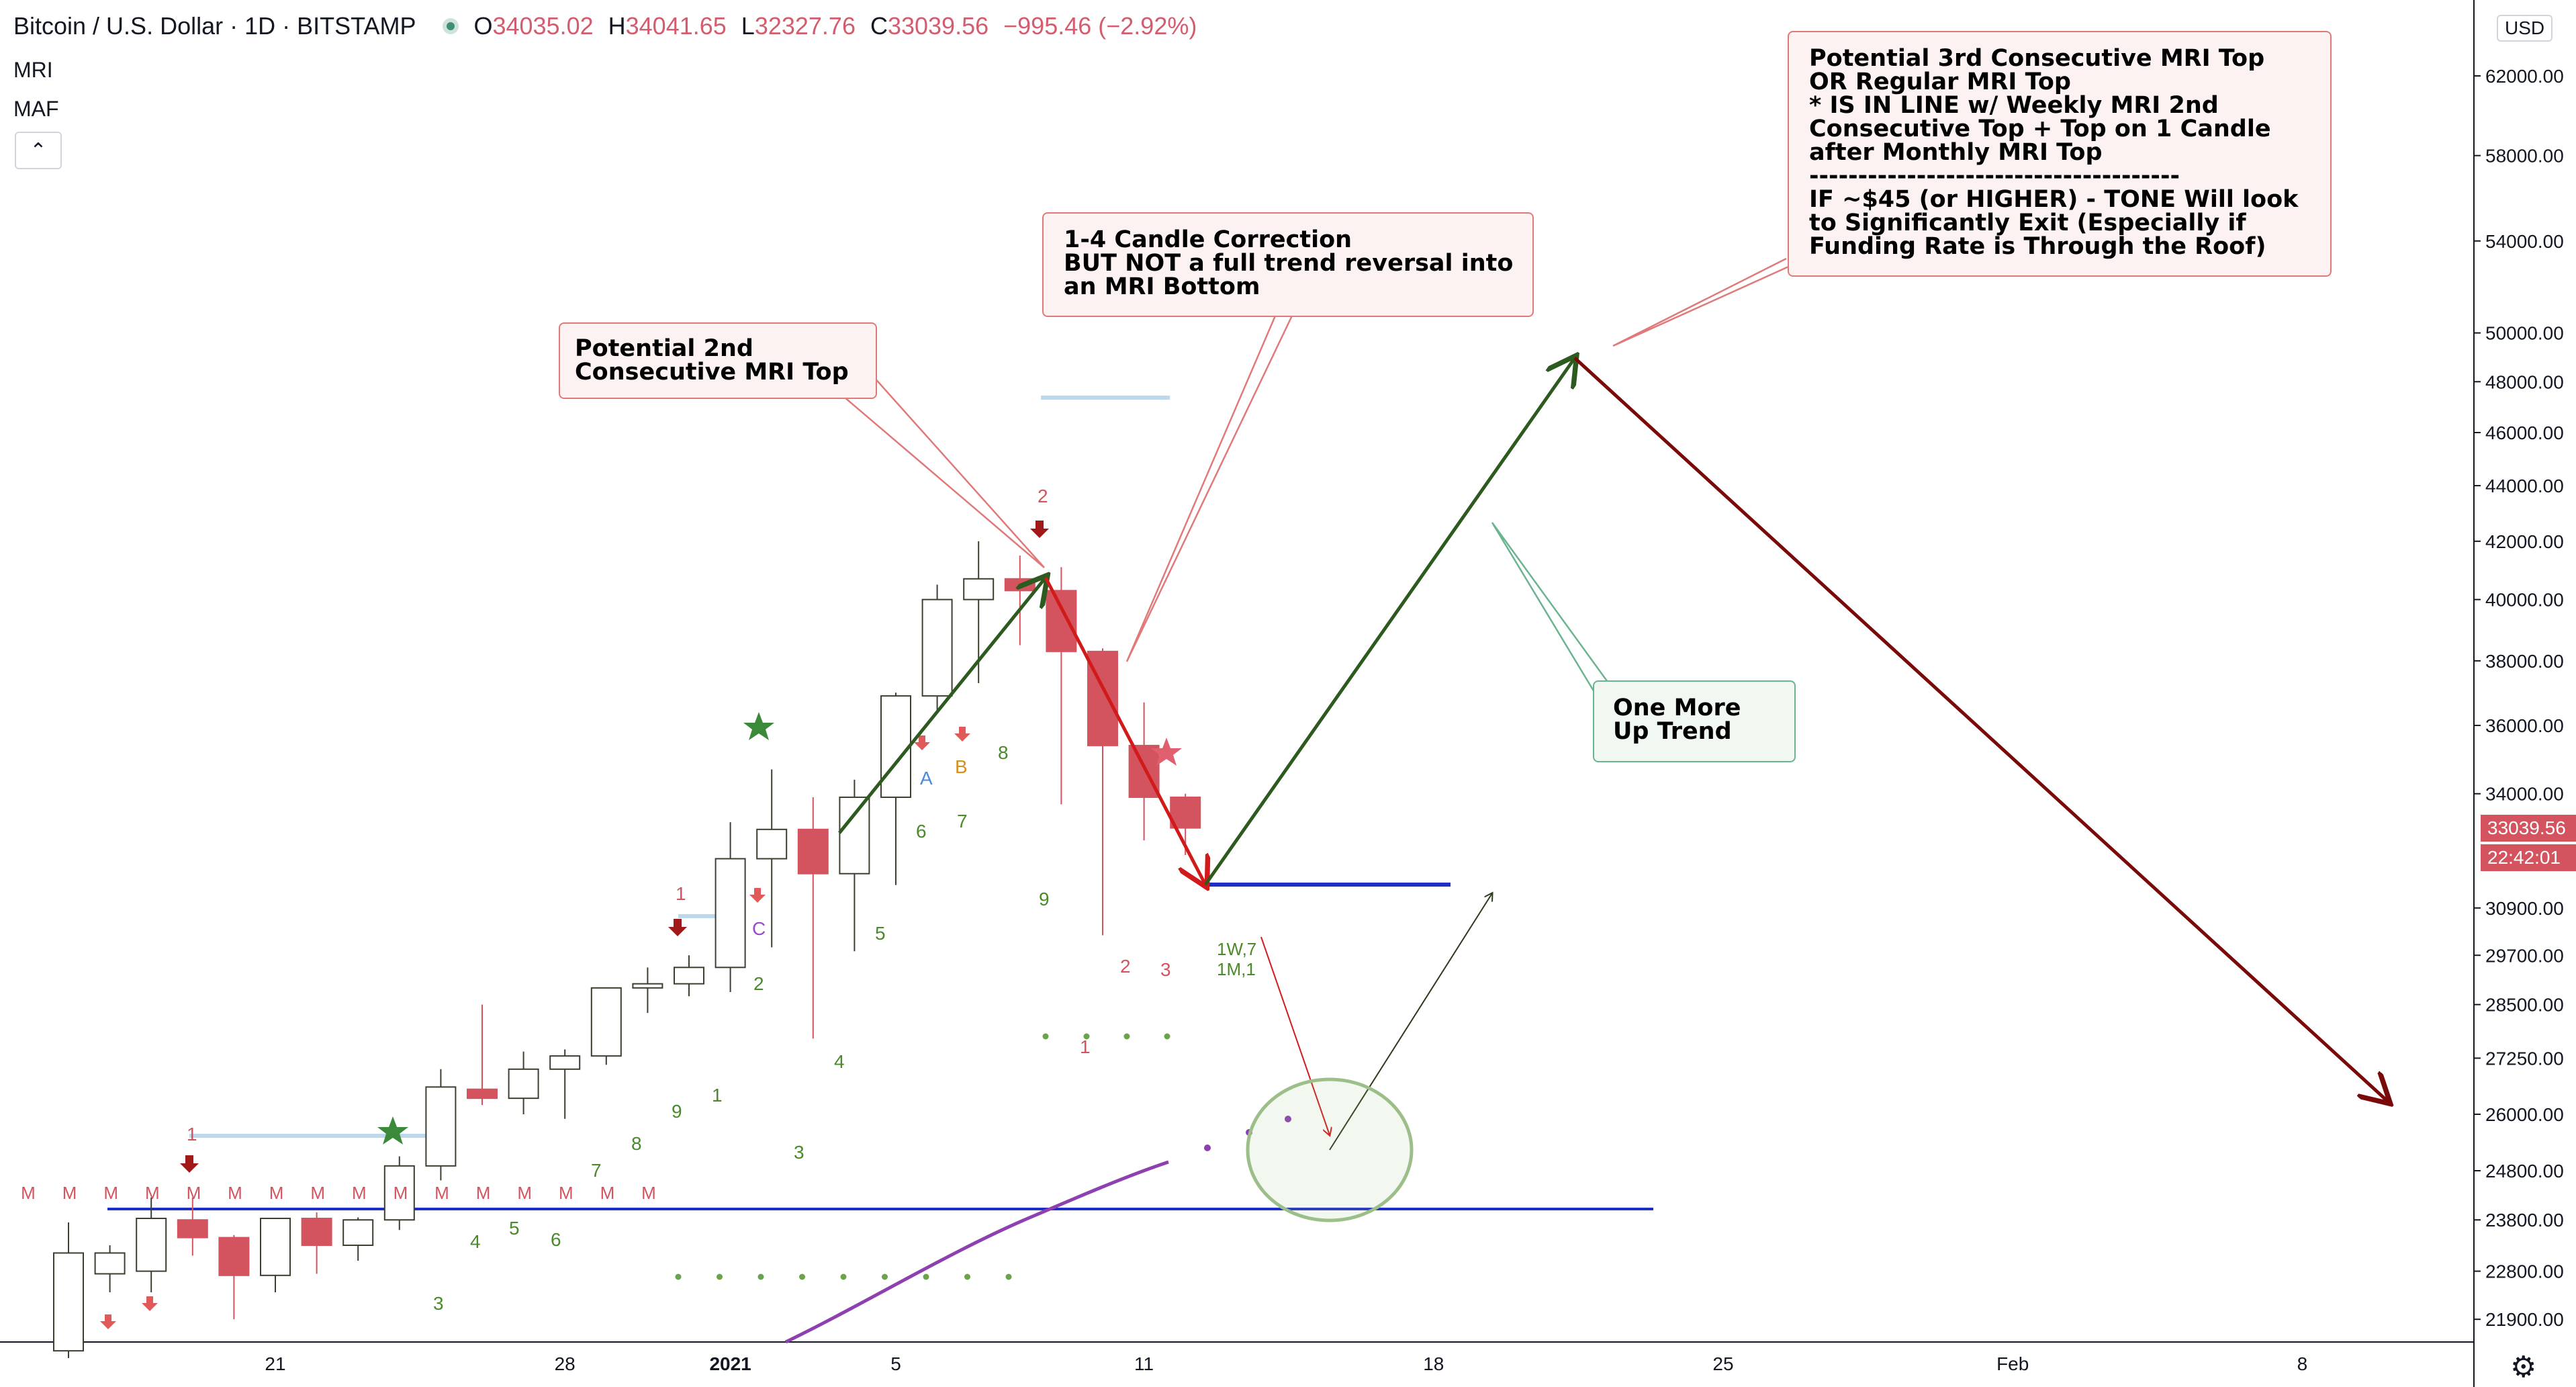 The height and width of the screenshot is (1387, 2576). What do you see at coordinates (1389, 622) in the screenshot?
I see `trend-arrow-up-projection` at bounding box center [1389, 622].